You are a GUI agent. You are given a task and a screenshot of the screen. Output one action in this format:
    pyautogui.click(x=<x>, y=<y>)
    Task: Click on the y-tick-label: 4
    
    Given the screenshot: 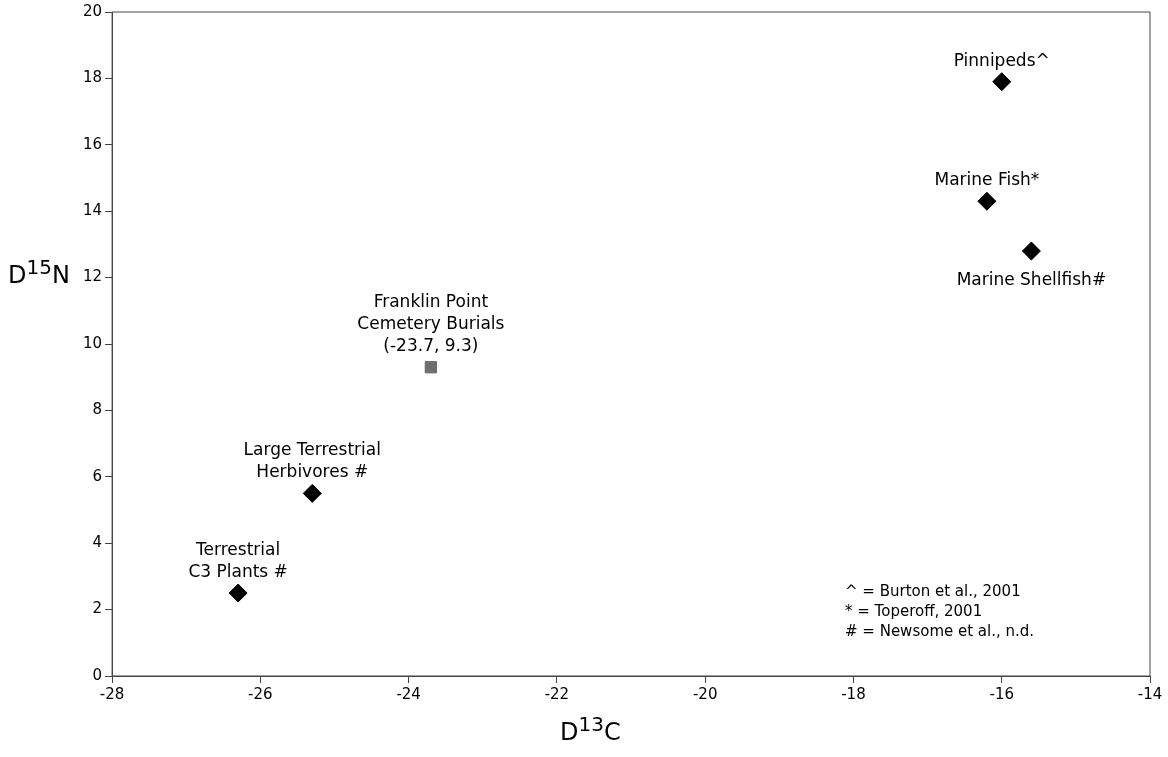 What is the action you would take?
    pyautogui.click(x=97, y=542)
    